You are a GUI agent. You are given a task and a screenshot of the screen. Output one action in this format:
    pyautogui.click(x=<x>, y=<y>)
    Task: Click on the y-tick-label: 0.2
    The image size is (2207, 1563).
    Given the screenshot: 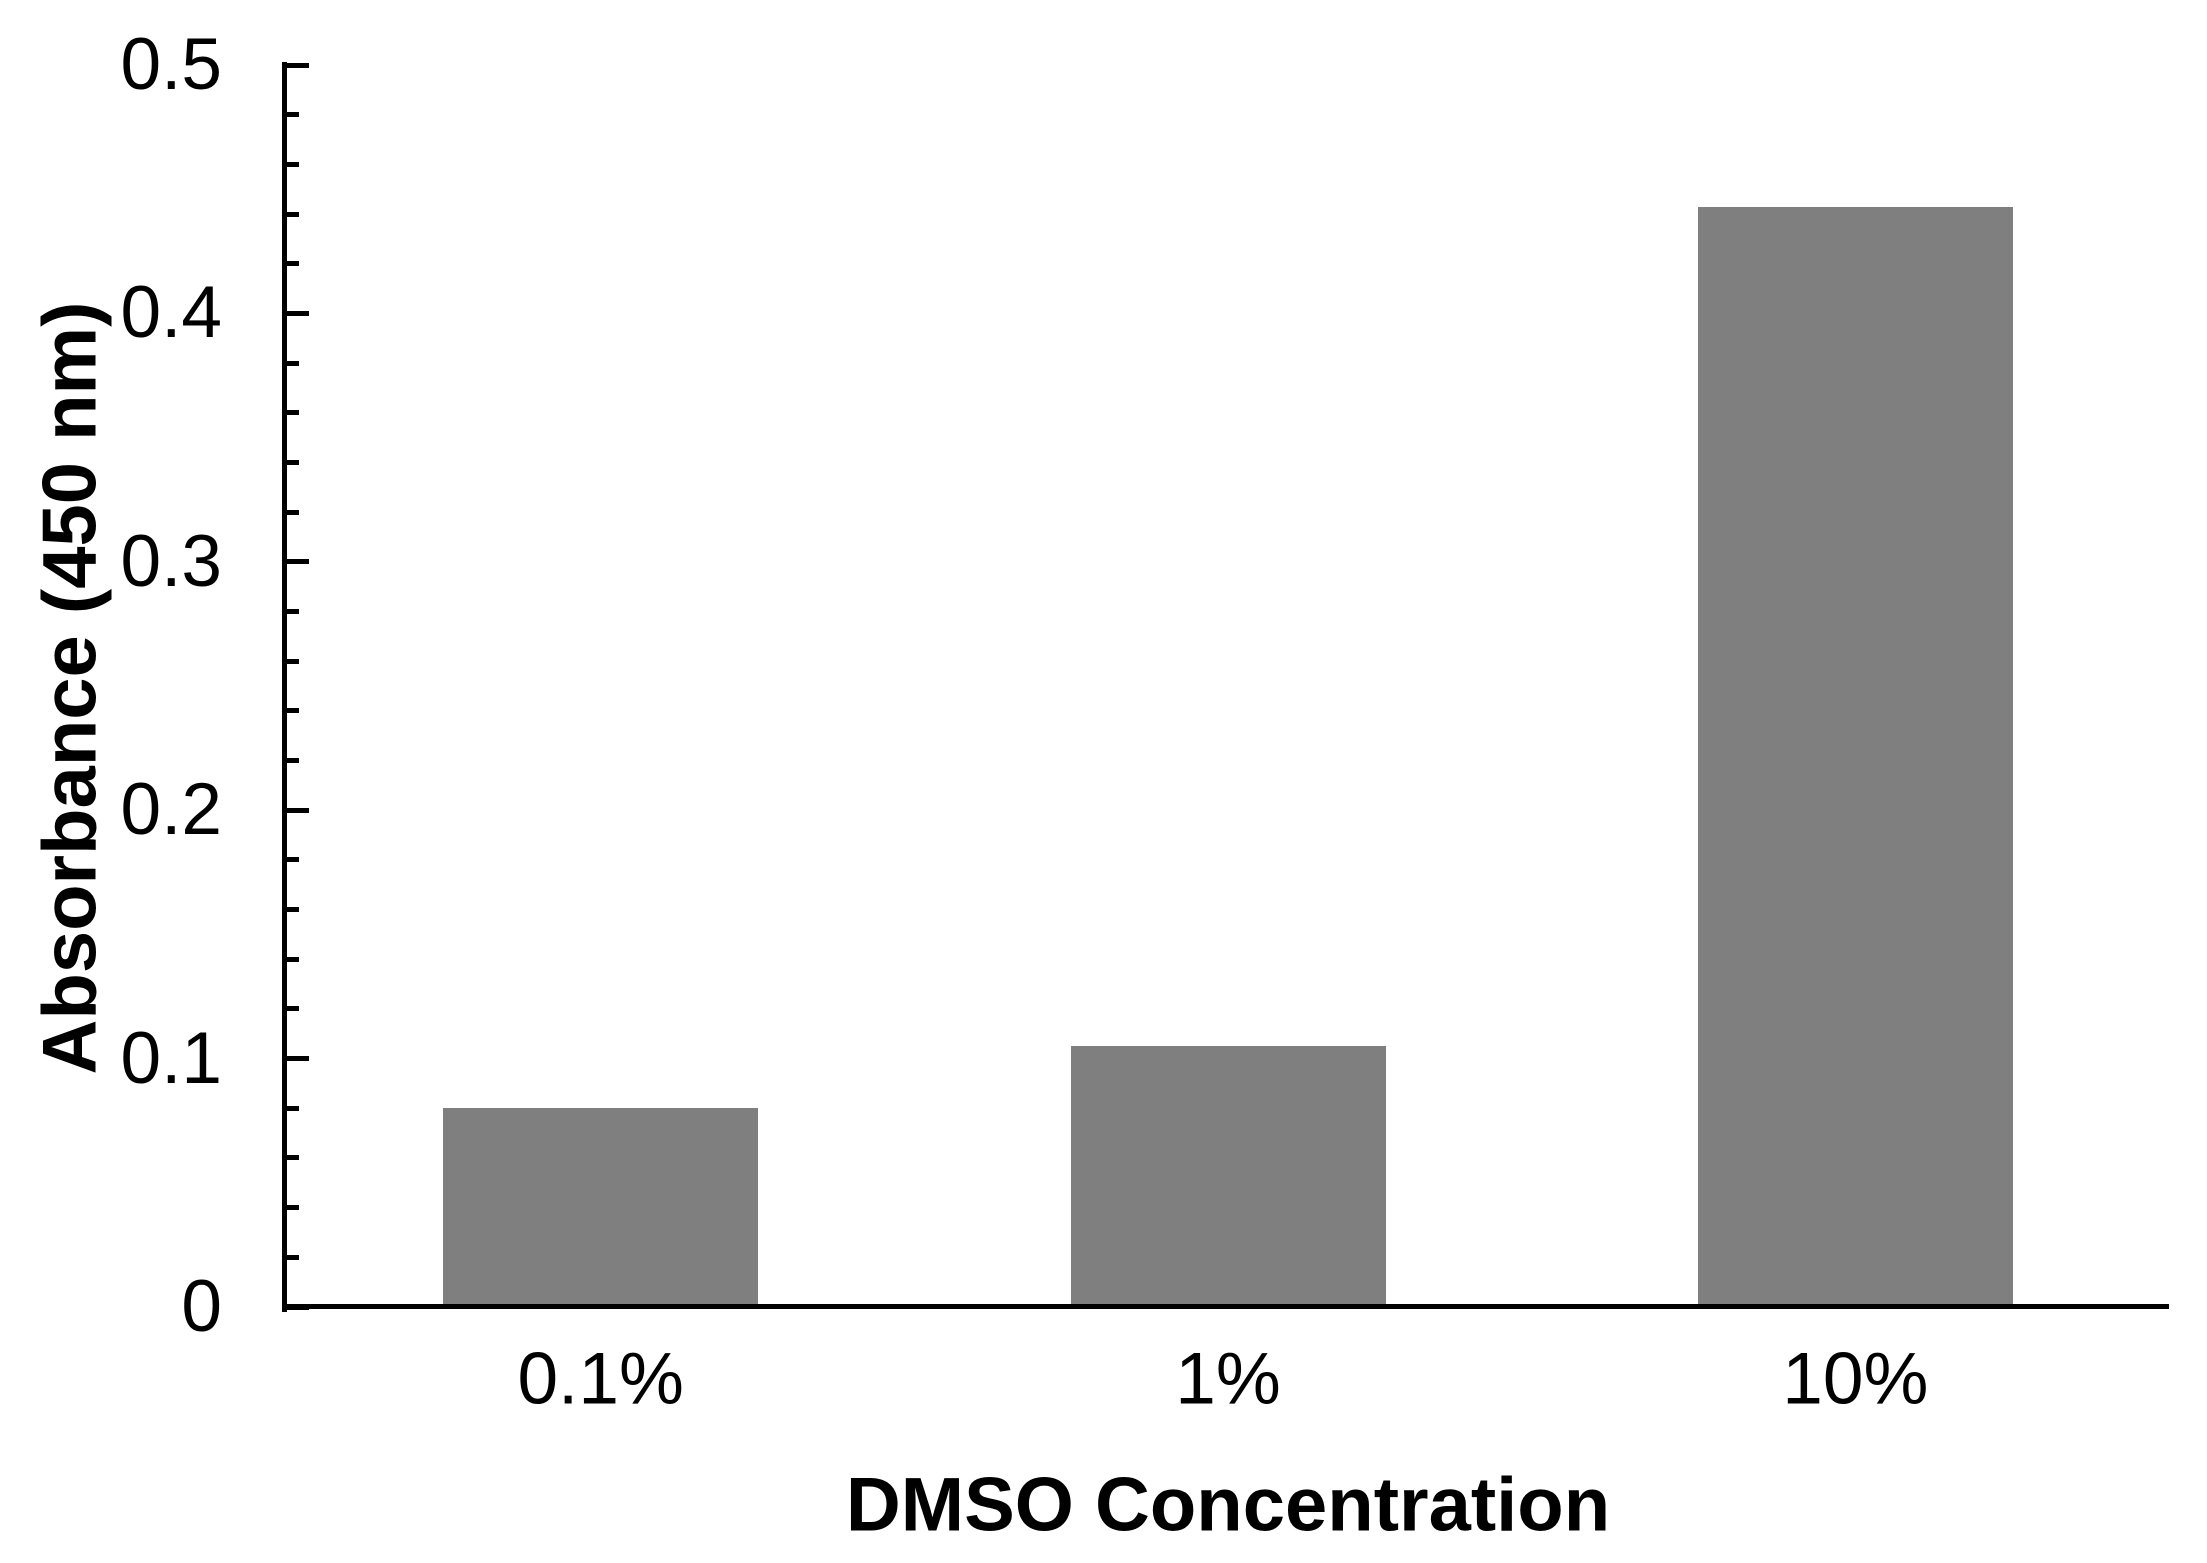 What is the action you would take?
    pyautogui.click(x=171, y=810)
    